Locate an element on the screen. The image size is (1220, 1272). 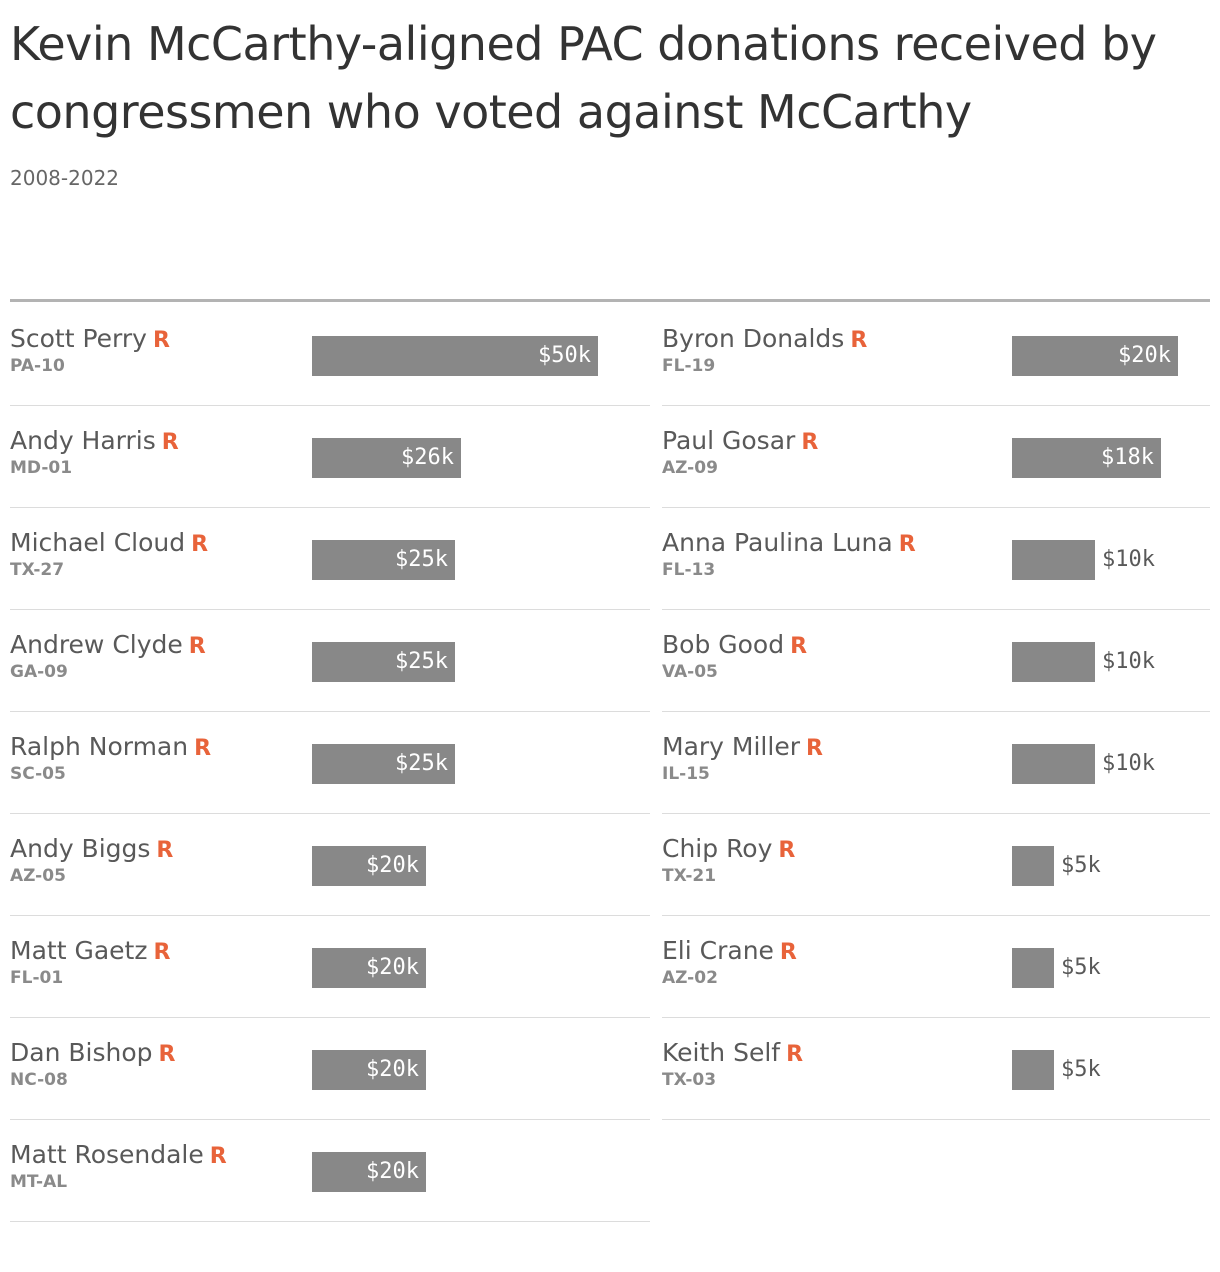
member-name-line: Michael Cloud R is located at coordinates (109, 542).